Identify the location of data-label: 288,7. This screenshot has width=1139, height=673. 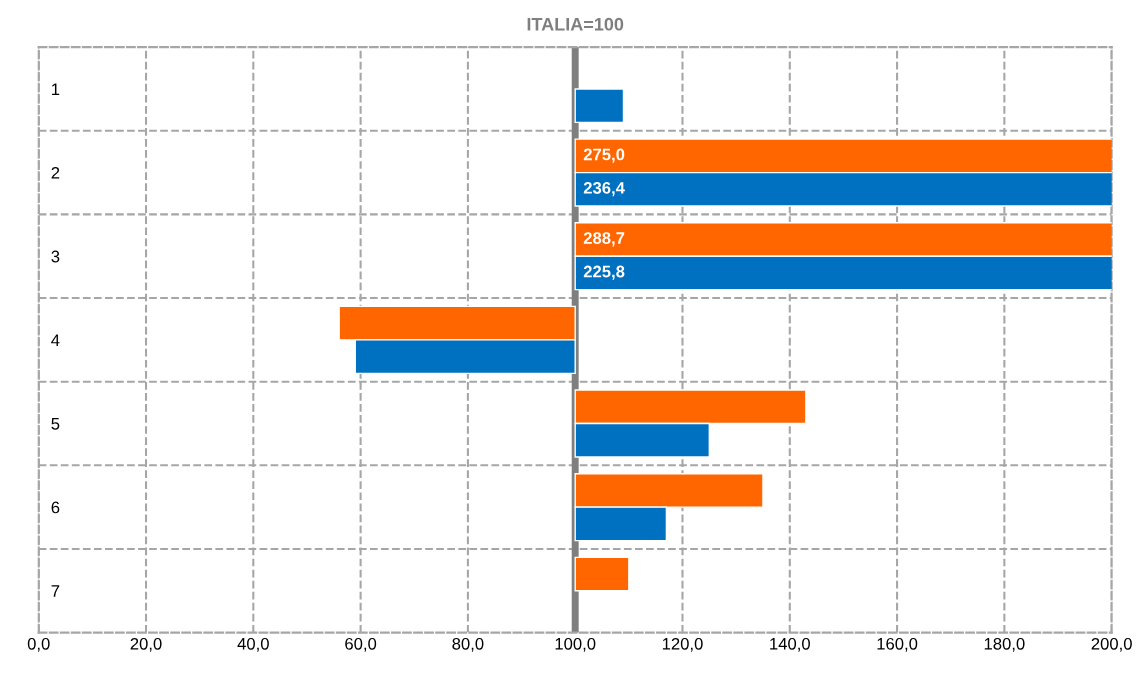
(604, 239).